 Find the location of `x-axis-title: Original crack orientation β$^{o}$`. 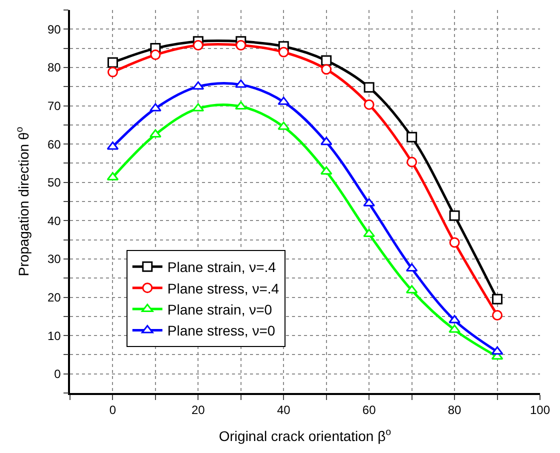

x-axis-title: Original crack orientation β$^{o}$ is located at coordinates (305, 435).